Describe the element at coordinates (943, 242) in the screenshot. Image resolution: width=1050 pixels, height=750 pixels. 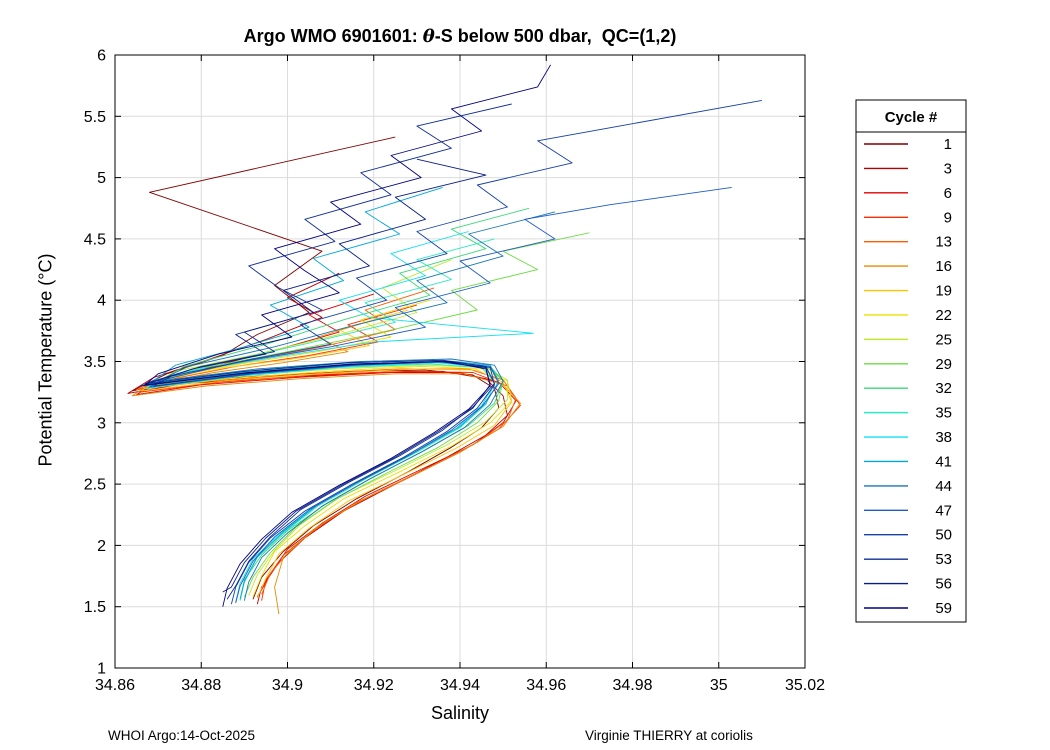
I see `legend-item-label-13: 13` at that location.